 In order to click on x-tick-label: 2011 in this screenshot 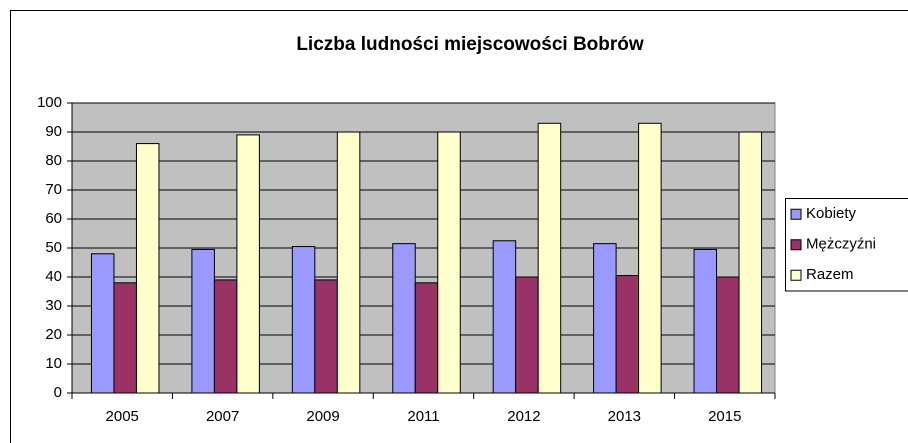, I will do `click(423, 416)`.